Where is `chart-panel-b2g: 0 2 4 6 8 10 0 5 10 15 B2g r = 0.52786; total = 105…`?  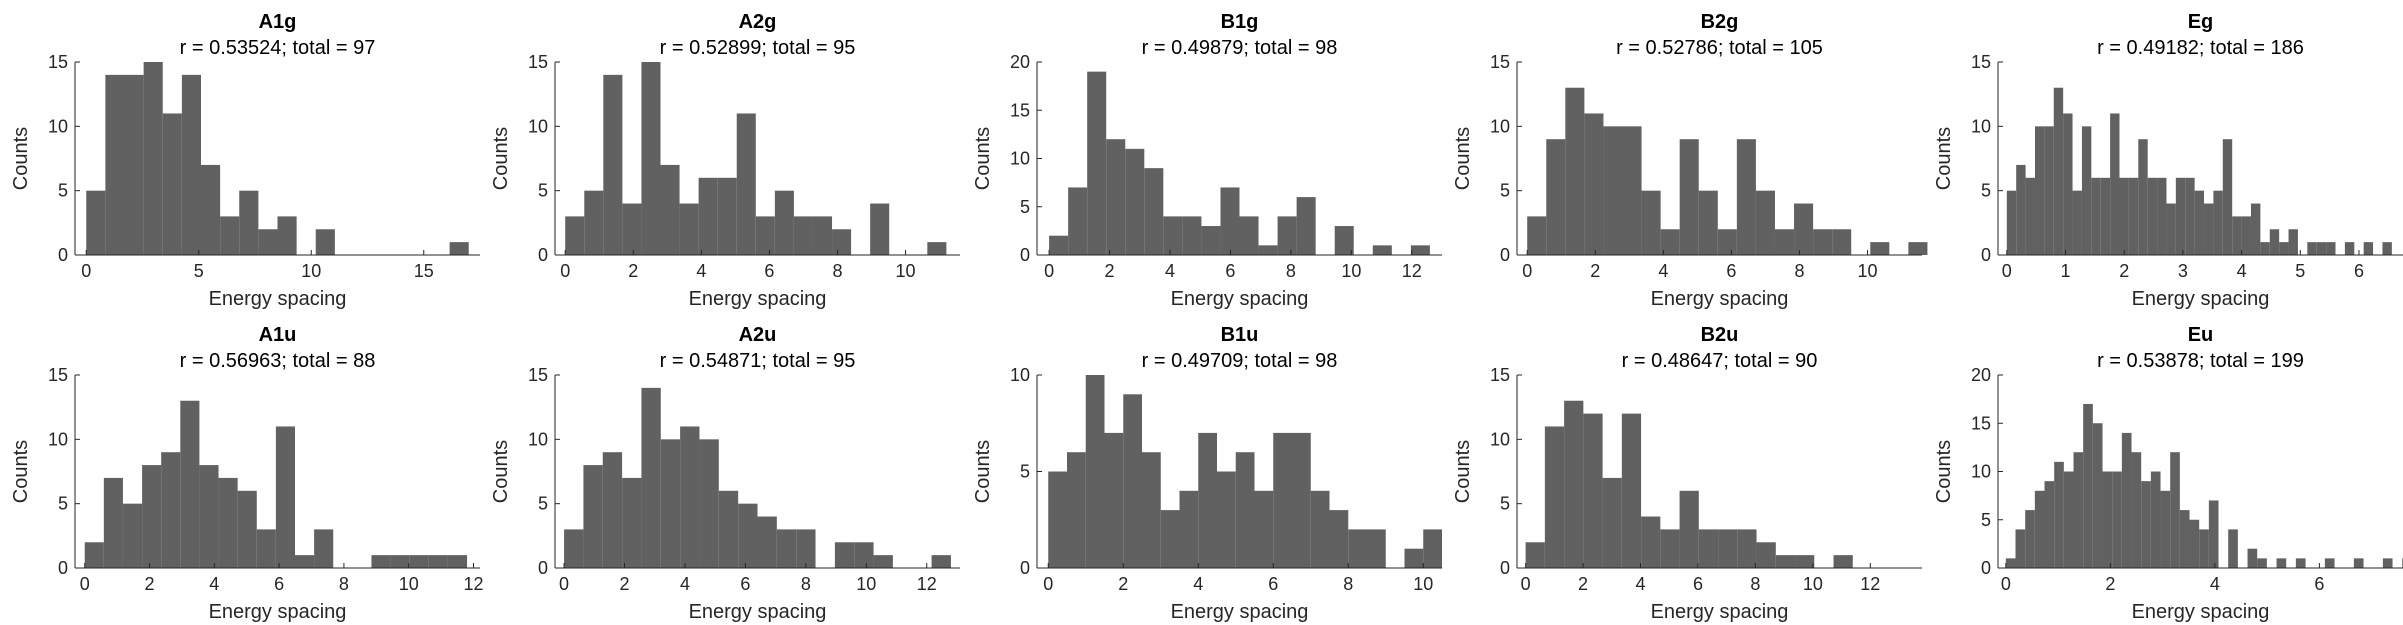 chart-panel-b2g: 0 2 4 6 8 10 0 5 10 15 B2g r = 0.52786; total = 105… is located at coordinates (1690, 160).